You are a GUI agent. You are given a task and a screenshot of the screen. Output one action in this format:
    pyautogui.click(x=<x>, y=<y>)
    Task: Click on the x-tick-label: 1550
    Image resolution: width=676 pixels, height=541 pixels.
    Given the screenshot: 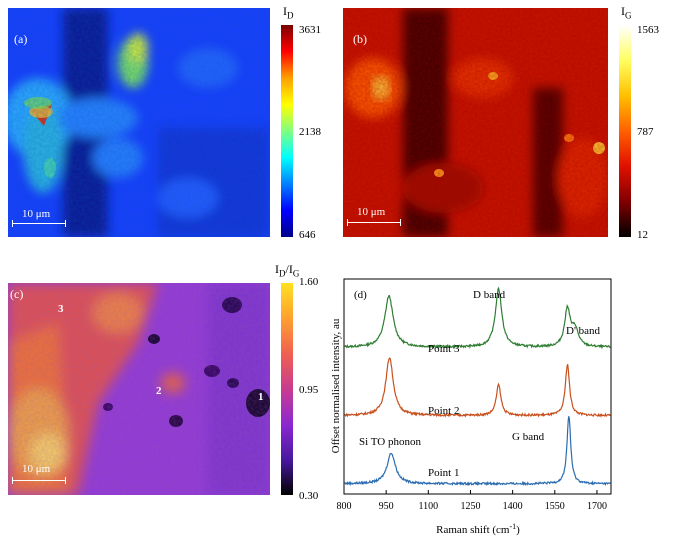 What is the action you would take?
    pyautogui.click(x=555, y=506)
    